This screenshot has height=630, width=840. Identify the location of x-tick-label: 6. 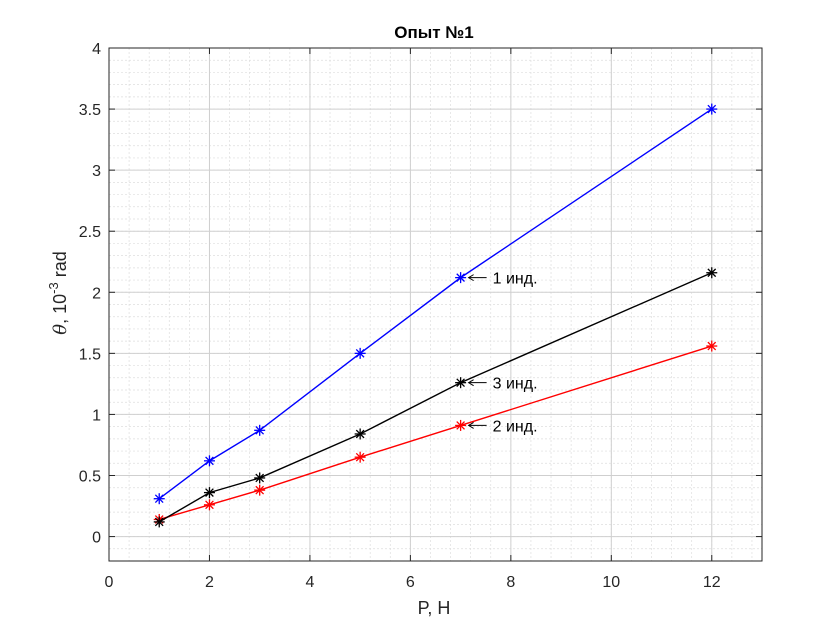
(410, 582).